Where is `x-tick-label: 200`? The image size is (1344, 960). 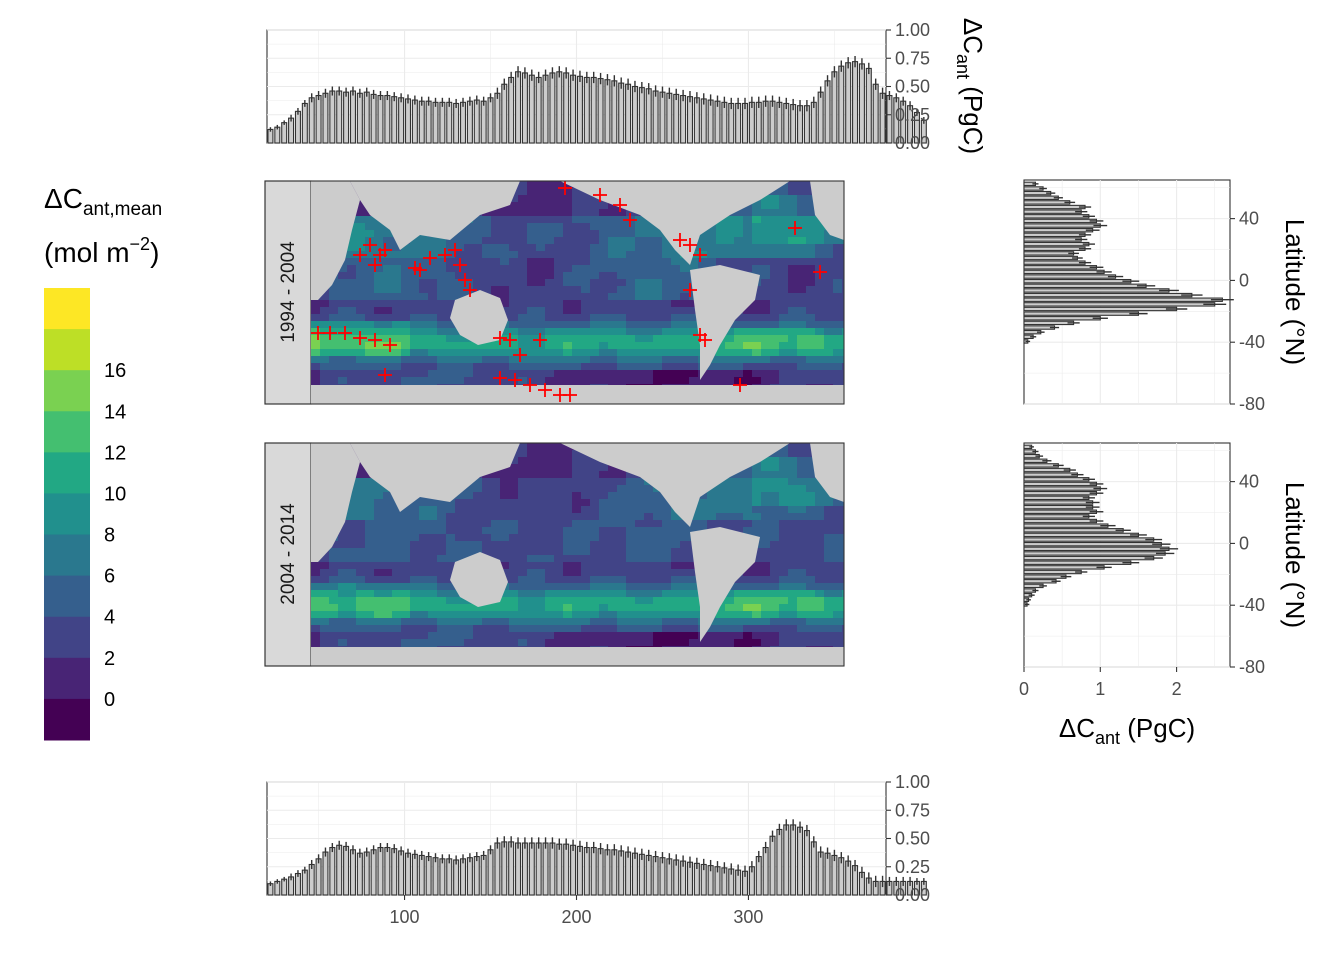 x-tick-label: 200 is located at coordinates (576, 917).